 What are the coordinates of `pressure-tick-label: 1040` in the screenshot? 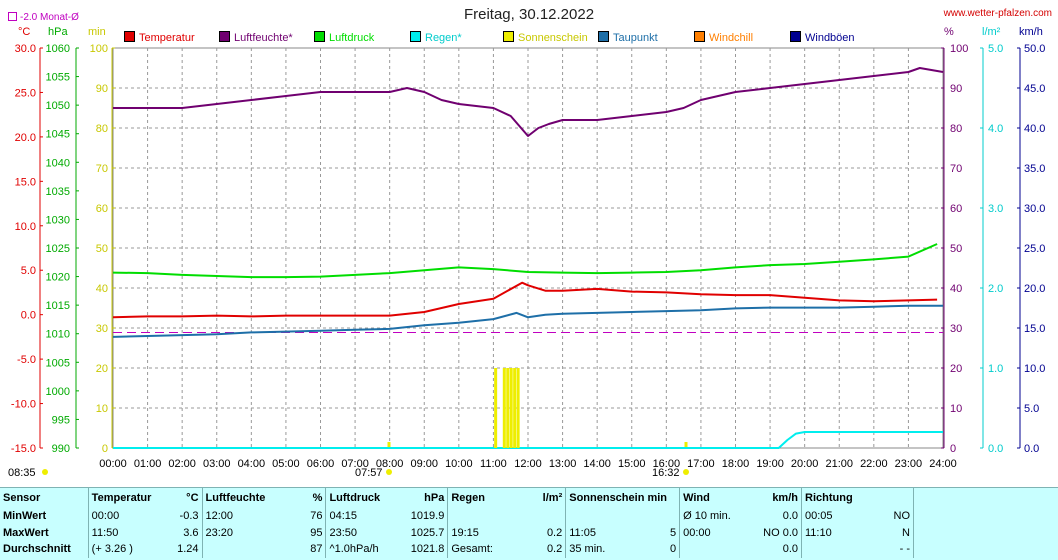 It's located at (58, 163).